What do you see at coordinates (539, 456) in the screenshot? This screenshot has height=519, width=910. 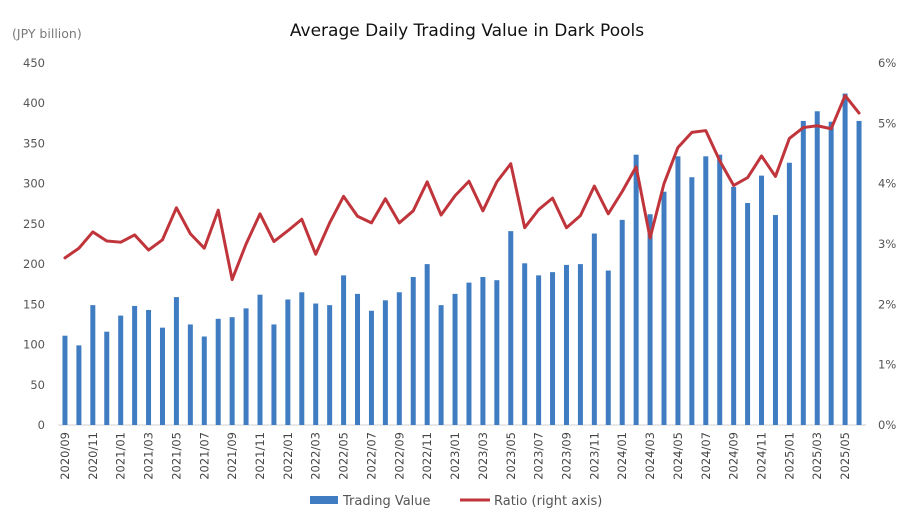 I see `x-tick-label: 2023/07` at bounding box center [539, 456].